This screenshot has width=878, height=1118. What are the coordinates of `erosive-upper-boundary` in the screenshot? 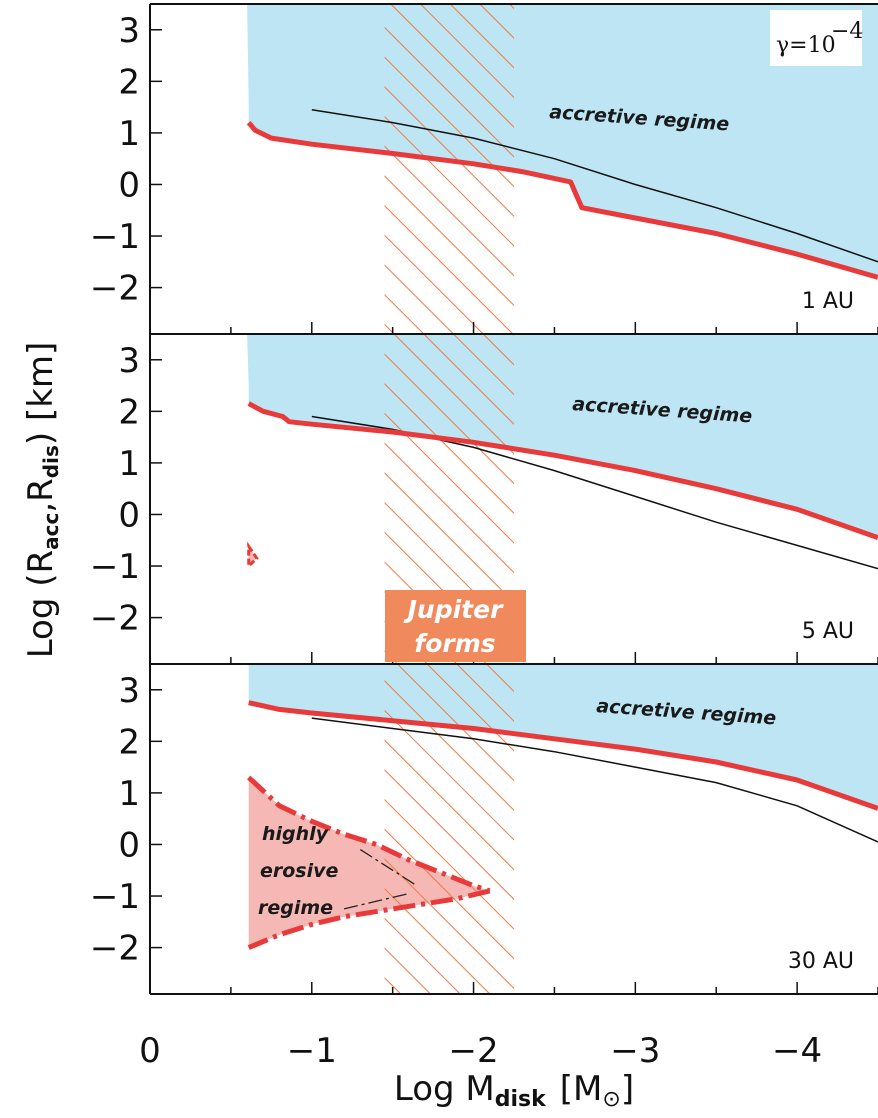 It's located at (369, 834).